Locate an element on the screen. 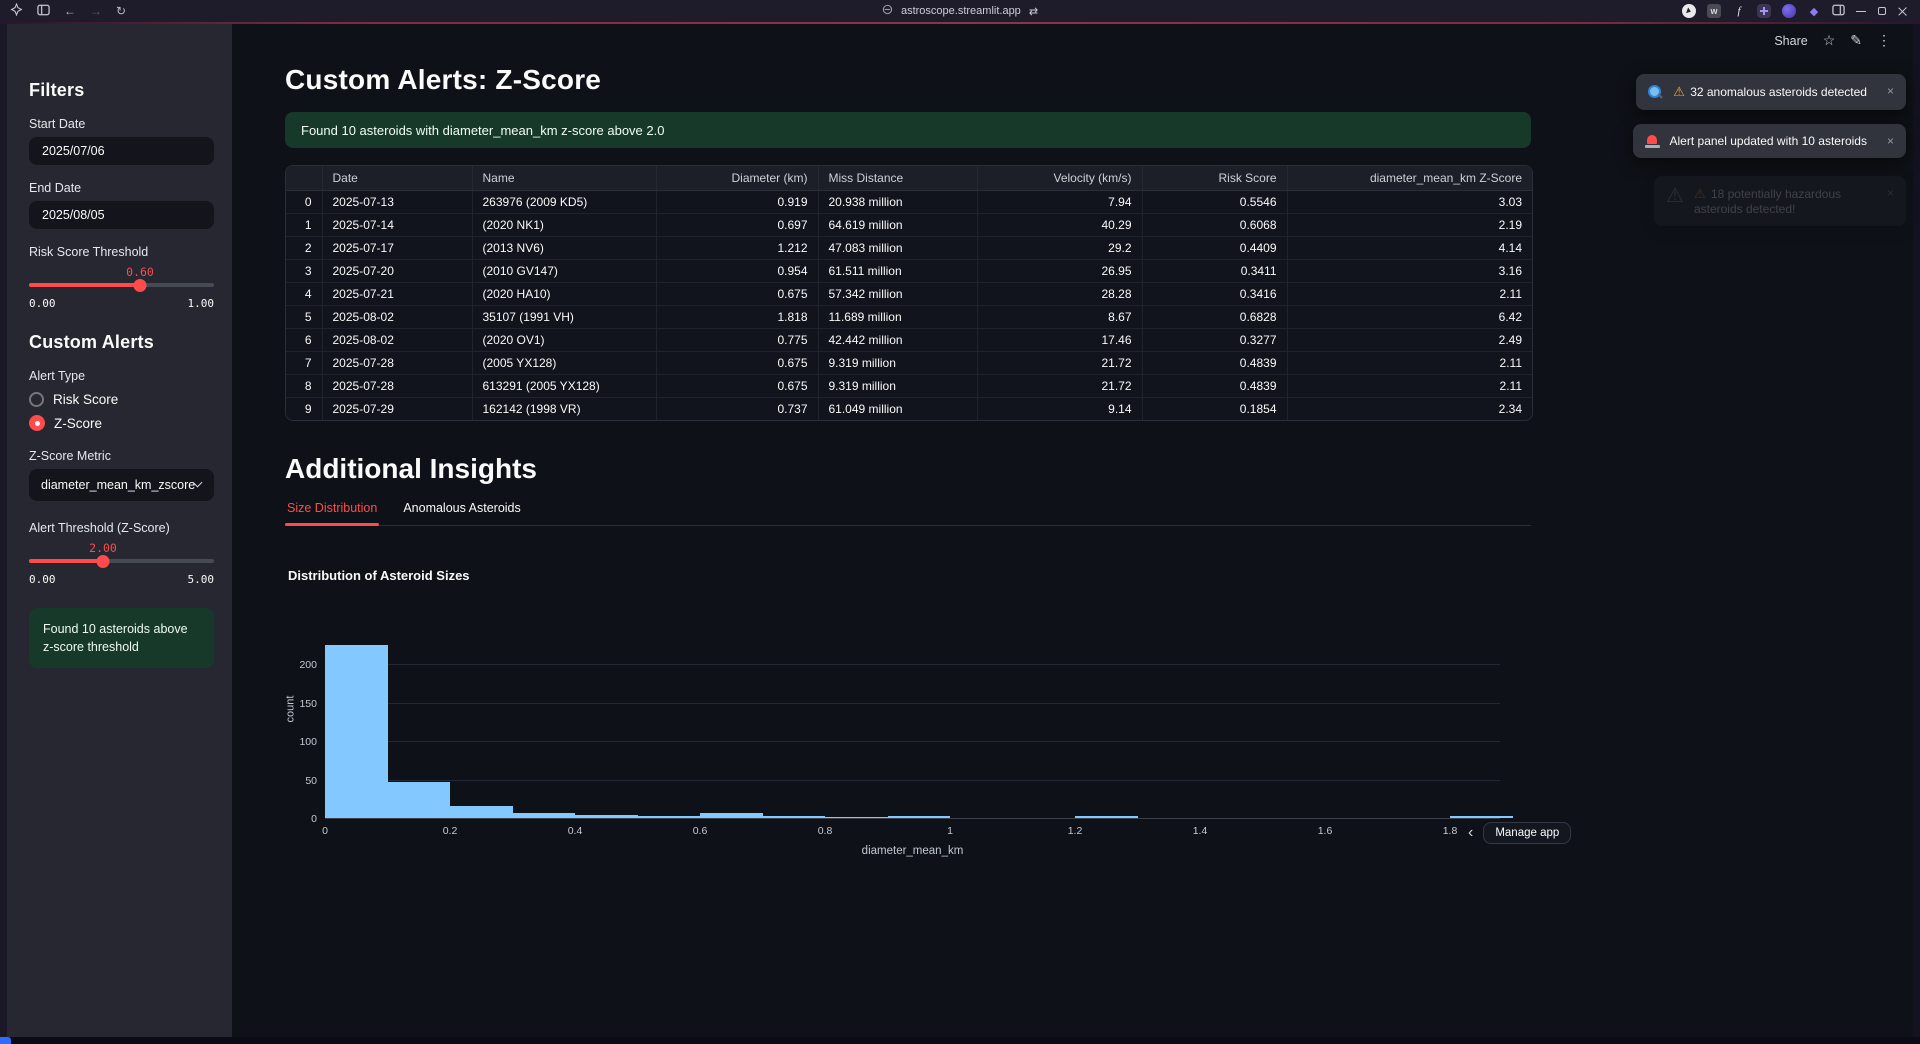 This screenshot has width=1920, height=1044. alert-type-option: Risk Score is located at coordinates (121, 399).